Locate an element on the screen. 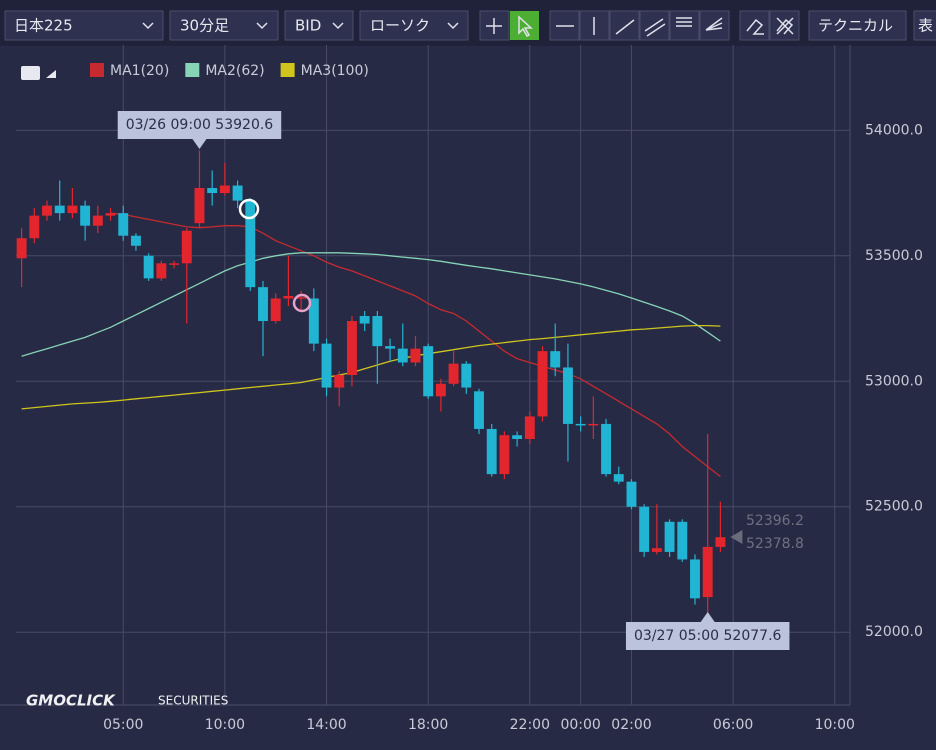 Image resolution: width=936 pixels, height=750 pixels. logo: GMOCLICK SECURITIES is located at coordinates (127, 701).